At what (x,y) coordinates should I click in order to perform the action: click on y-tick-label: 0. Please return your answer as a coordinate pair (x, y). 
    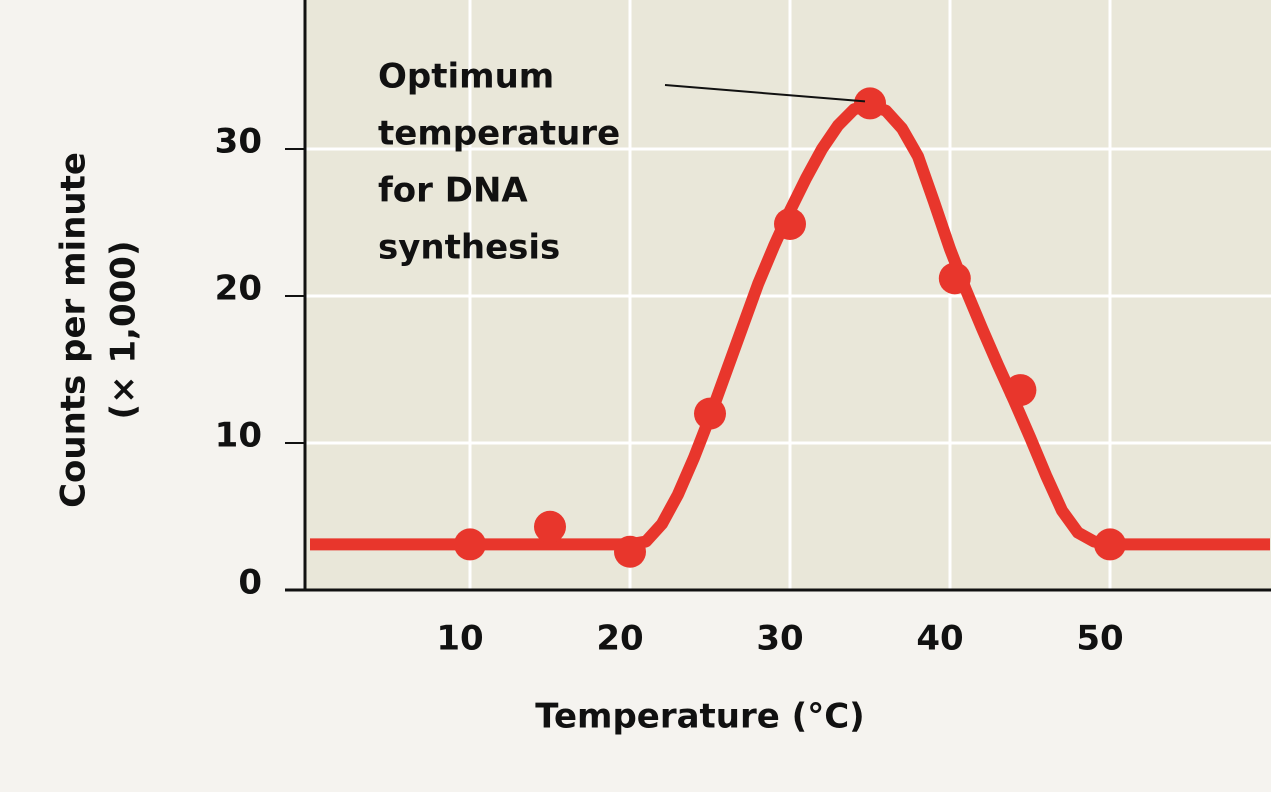
    Looking at the image, I should click on (250, 583).